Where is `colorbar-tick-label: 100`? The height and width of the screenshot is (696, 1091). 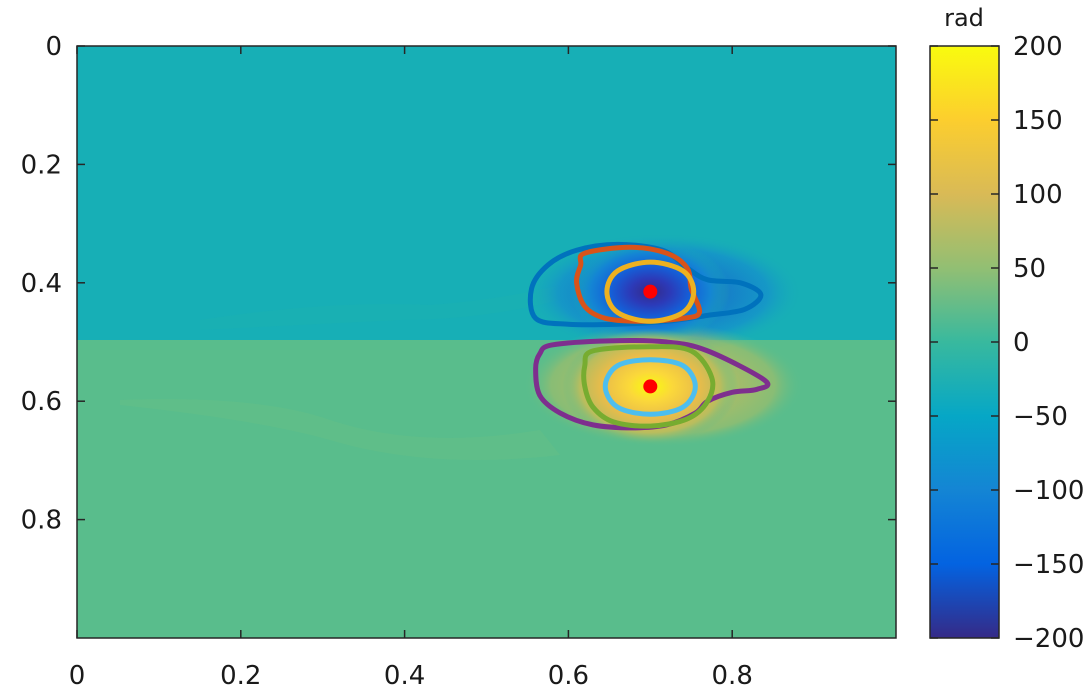
colorbar-tick-label: 100 is located at coordinates (1038, 195).